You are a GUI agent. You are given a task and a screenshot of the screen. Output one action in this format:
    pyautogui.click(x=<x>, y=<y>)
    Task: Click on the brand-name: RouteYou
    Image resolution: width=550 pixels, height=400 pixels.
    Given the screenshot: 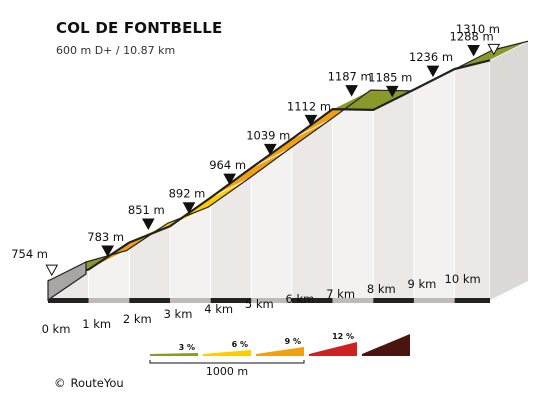 What is the action you would take?
    pyautogui.click(x=97, y=383)
    